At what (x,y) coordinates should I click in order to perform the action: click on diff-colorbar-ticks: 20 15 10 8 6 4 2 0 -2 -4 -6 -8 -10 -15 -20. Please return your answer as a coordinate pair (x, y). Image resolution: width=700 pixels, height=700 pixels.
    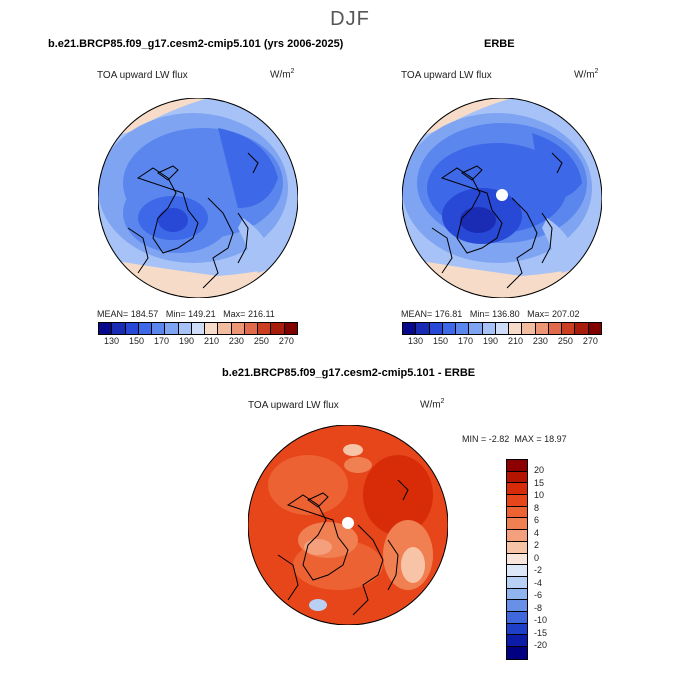
    Looking at the image, I should click on (540, 558).